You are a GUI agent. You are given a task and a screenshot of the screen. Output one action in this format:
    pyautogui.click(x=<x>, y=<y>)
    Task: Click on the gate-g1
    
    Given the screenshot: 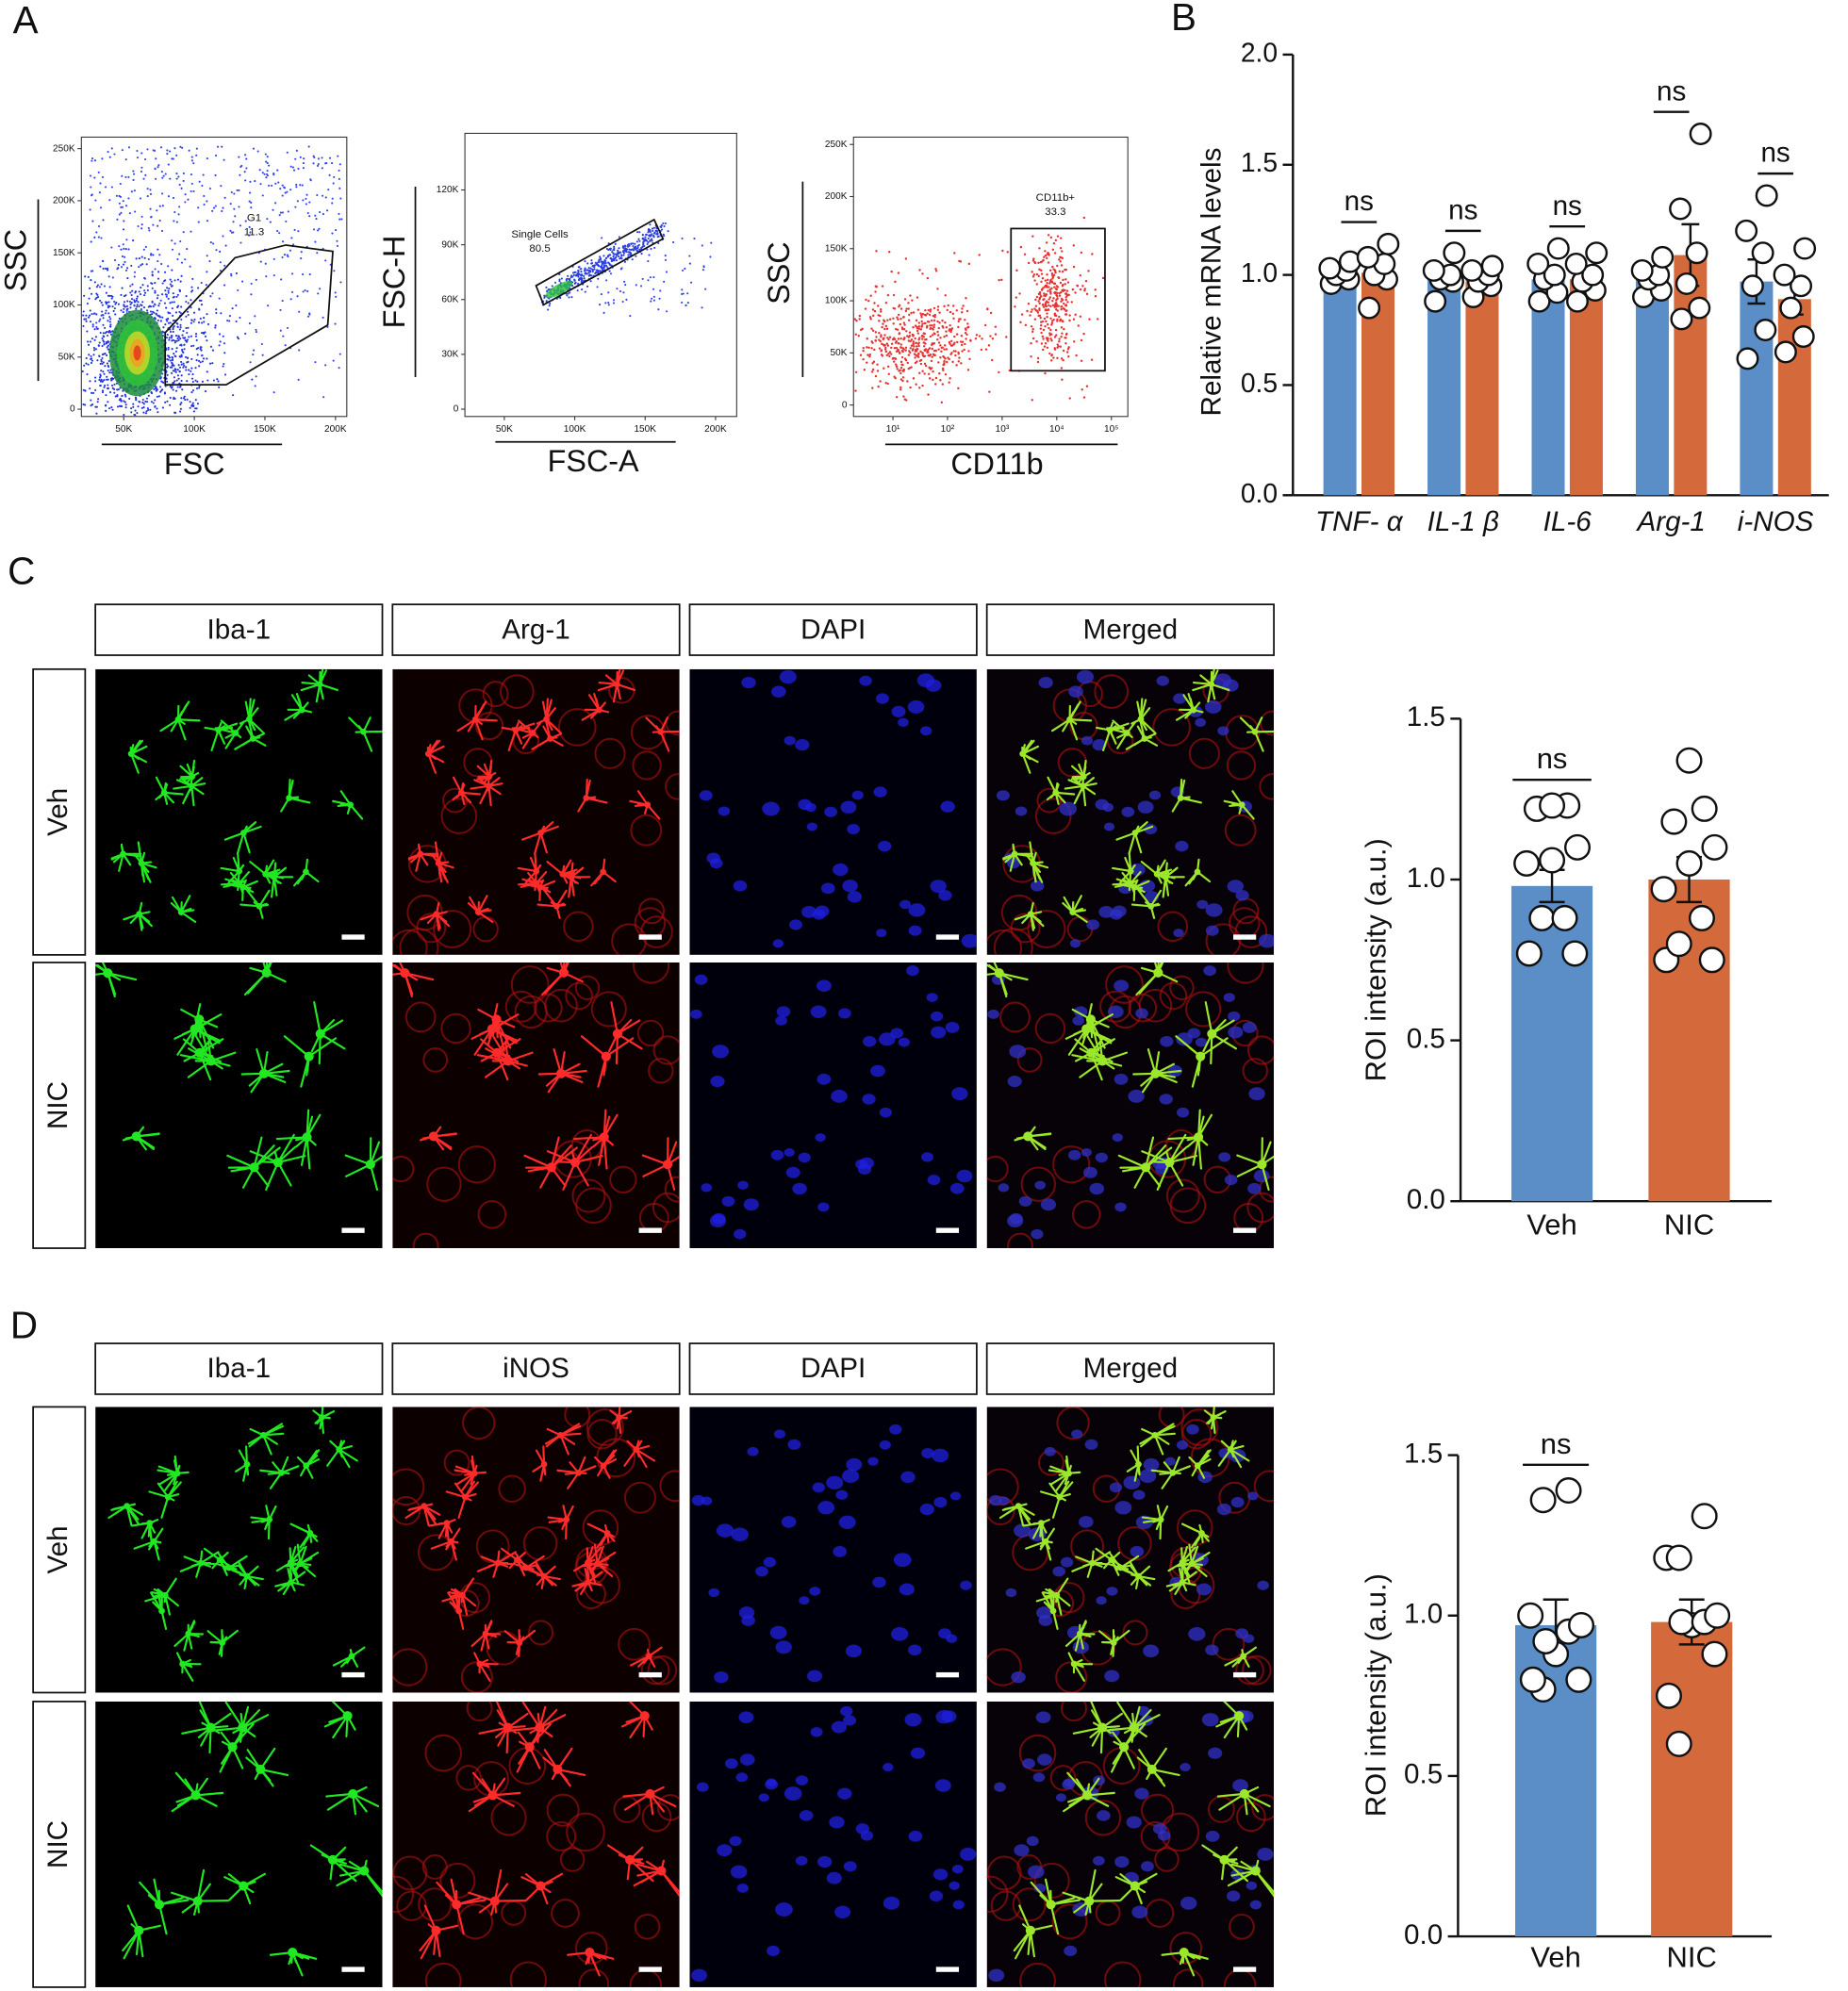 What is the action you would take?
    pyautogui.click(x=249, y=315)
    